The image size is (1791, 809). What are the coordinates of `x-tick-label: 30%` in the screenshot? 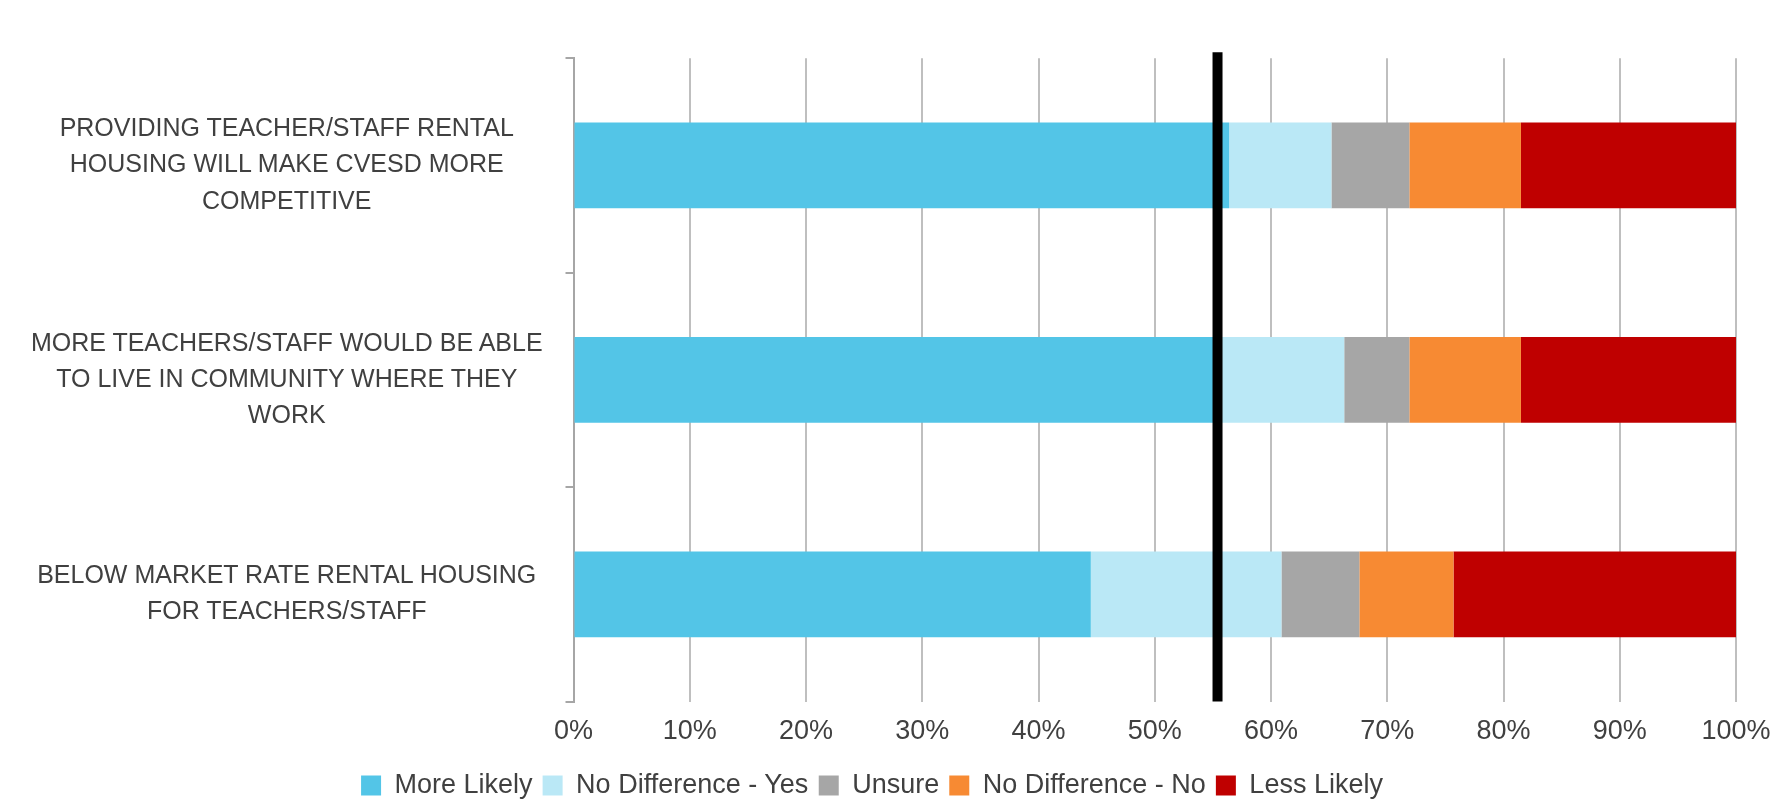 It's located at (922, 730).